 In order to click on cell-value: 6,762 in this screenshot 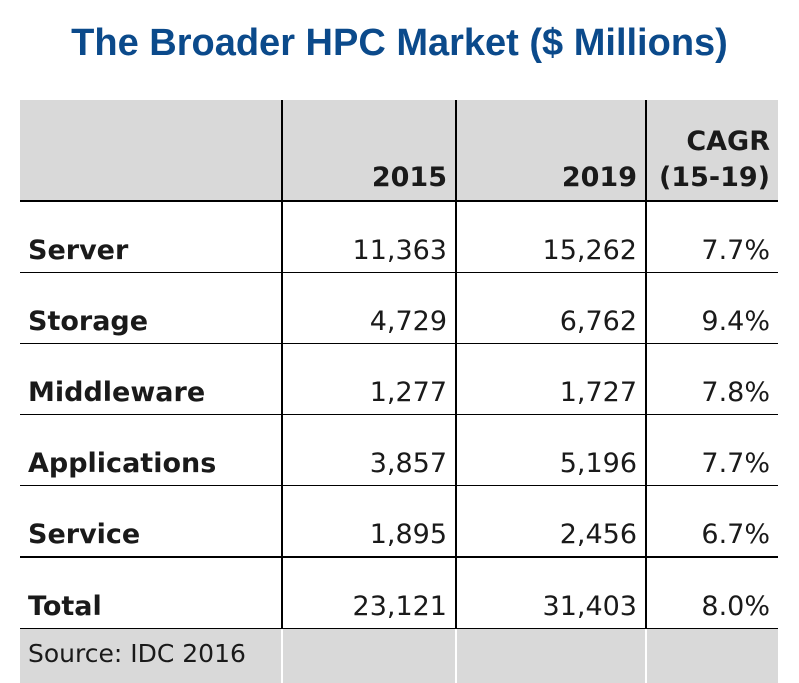, I will do `click(551, 308)`.